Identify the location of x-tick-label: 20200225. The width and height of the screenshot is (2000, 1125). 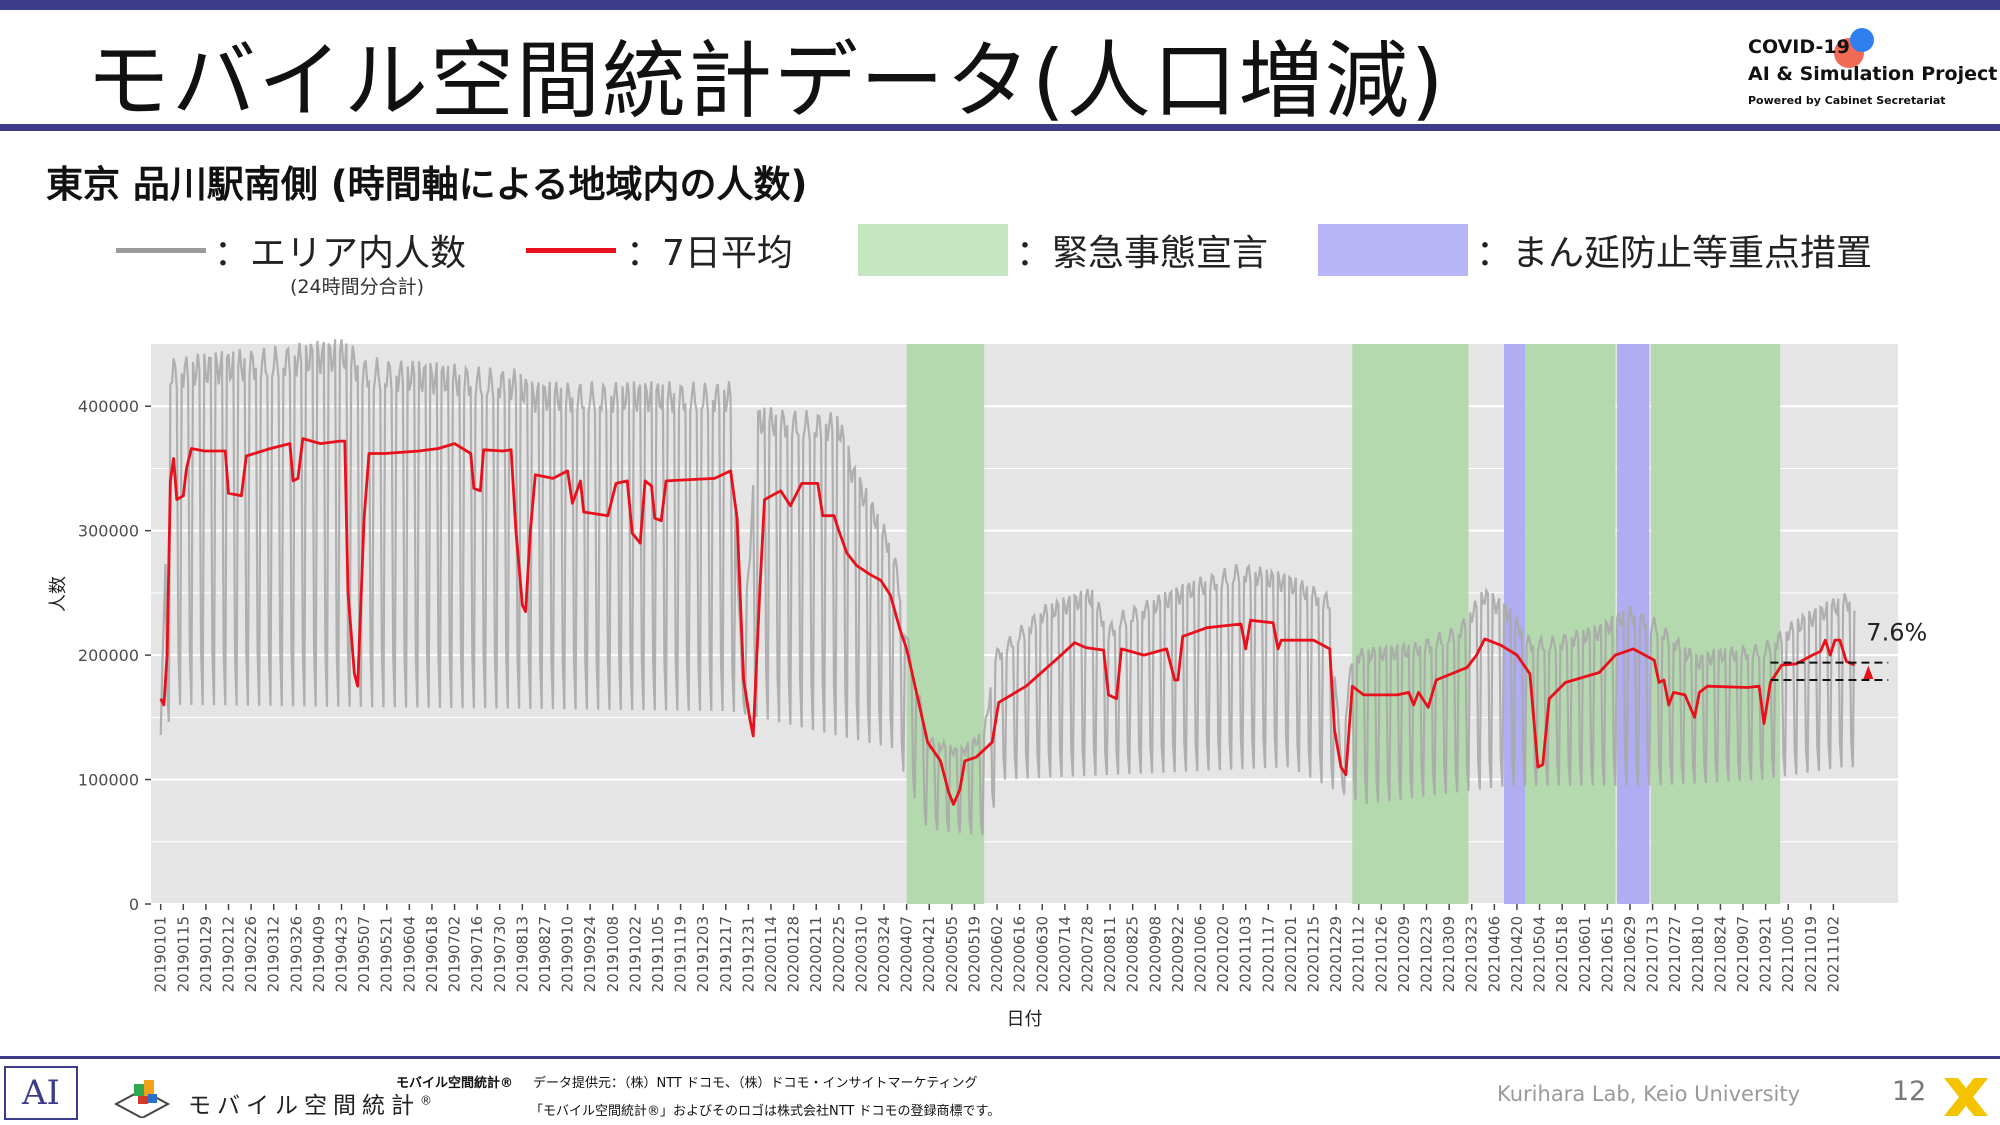
(839, 954).